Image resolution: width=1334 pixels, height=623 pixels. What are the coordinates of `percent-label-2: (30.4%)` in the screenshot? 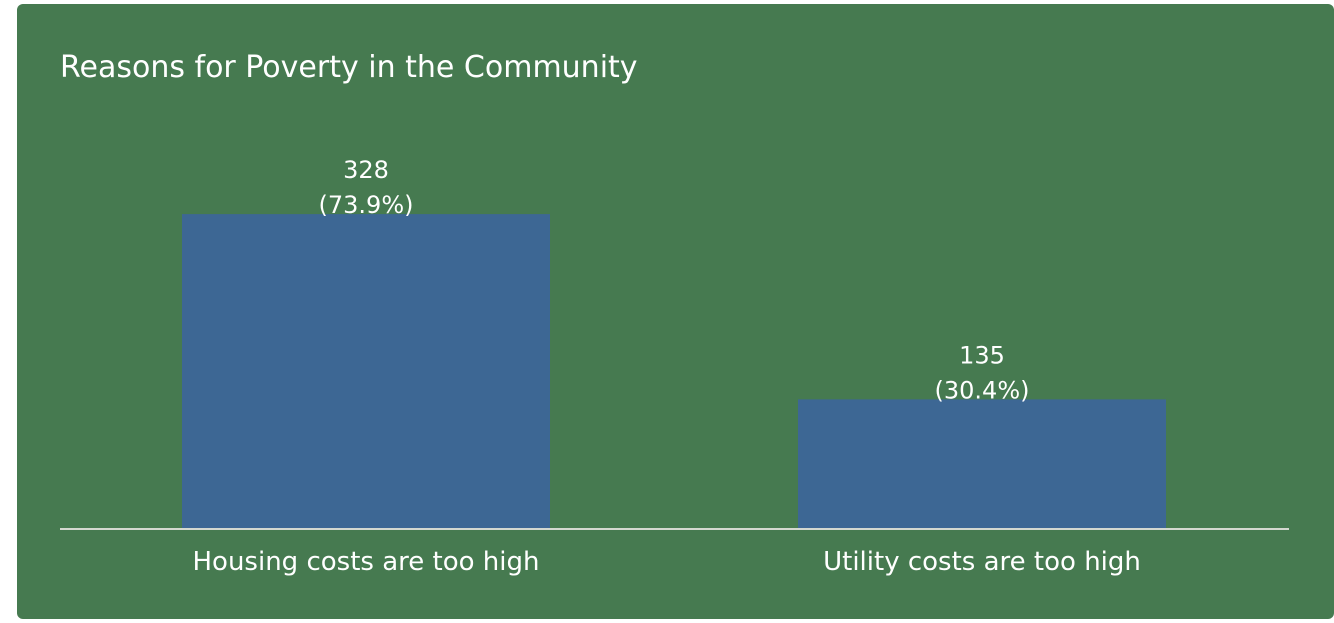 It's located at (982, 390).